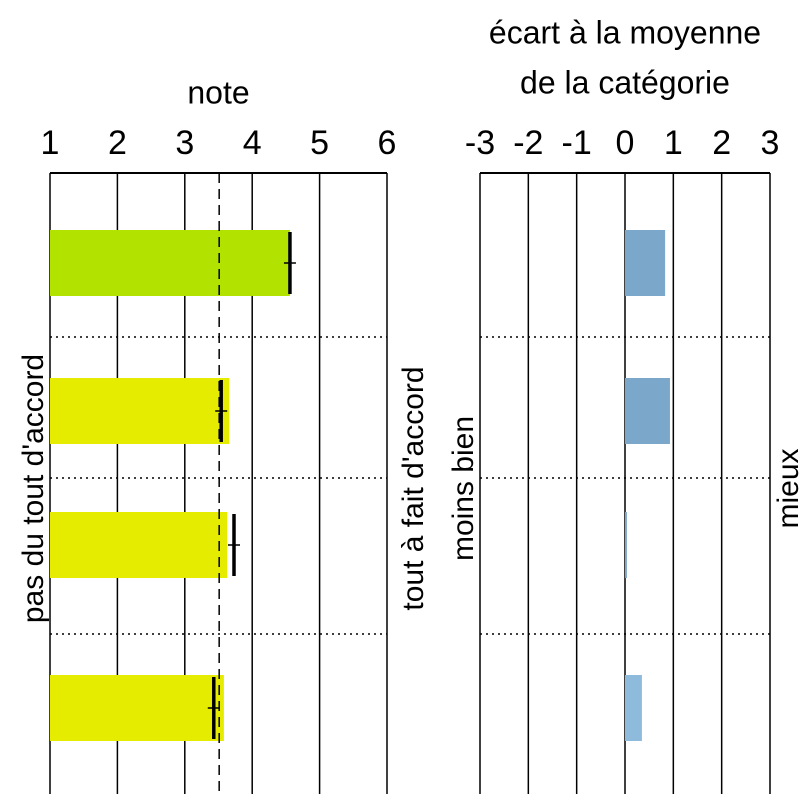  Describe the element at coordinates (625, 82) in the screenshot. I see `chart-title: de la catégorie` at that location.